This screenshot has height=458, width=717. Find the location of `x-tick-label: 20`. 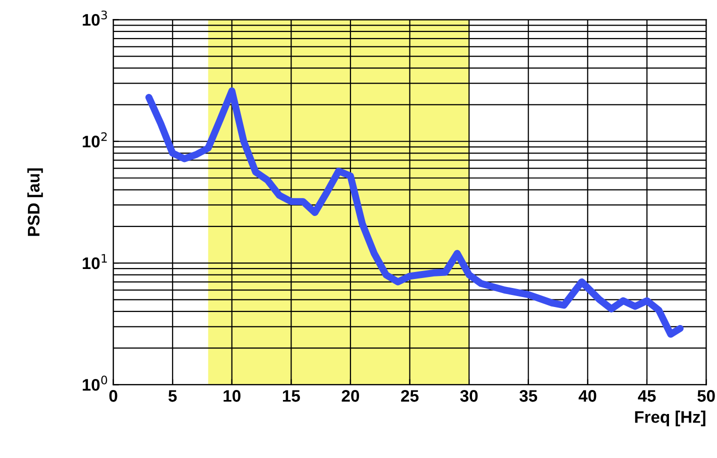

x-tick-label: 20 is located at coordinates (351, 396).